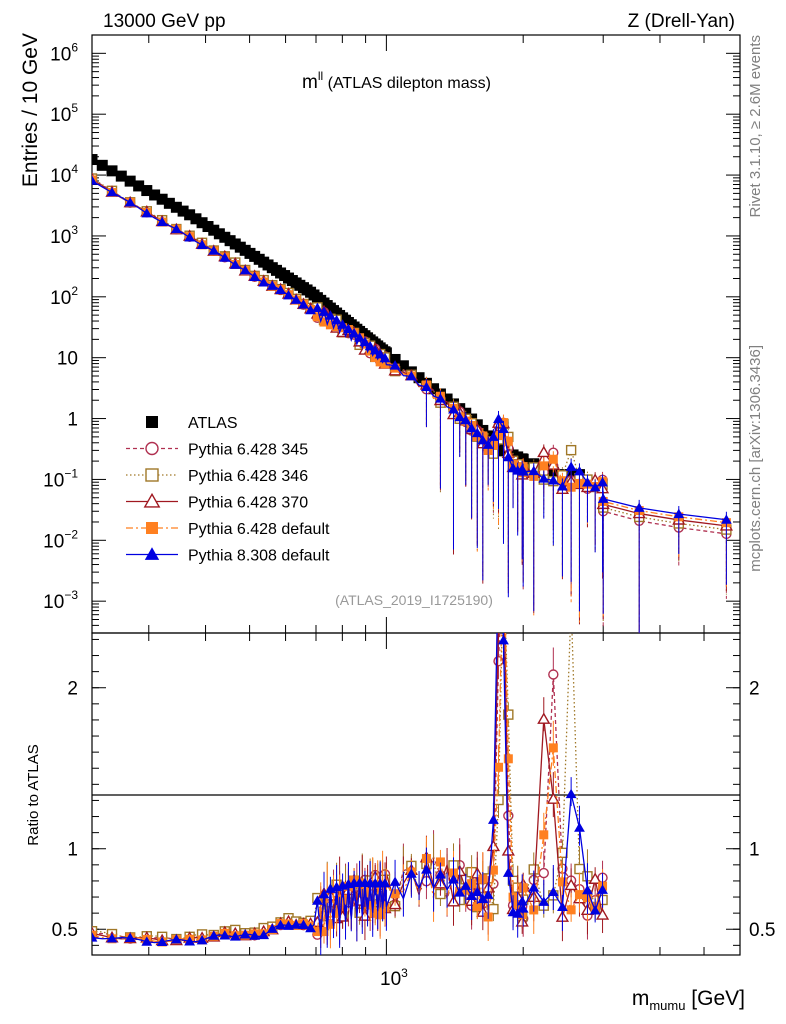 The image size is (786, 1024). I want to click on ratio-y-tick-label-left: 2, so click(72, 689).